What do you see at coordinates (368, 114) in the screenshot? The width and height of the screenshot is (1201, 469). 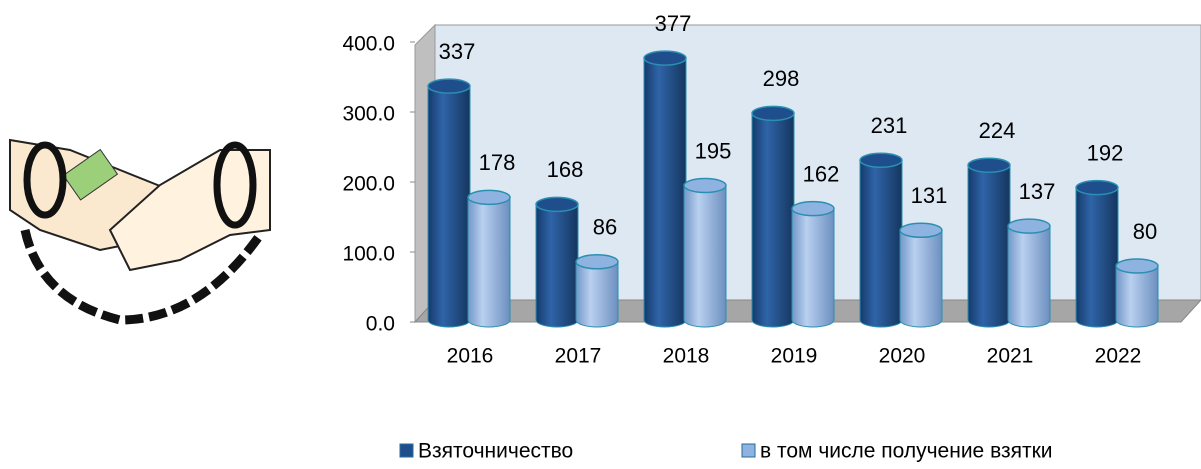 I see `y-tick-label: 300.0` at bounding box center [368, 114].